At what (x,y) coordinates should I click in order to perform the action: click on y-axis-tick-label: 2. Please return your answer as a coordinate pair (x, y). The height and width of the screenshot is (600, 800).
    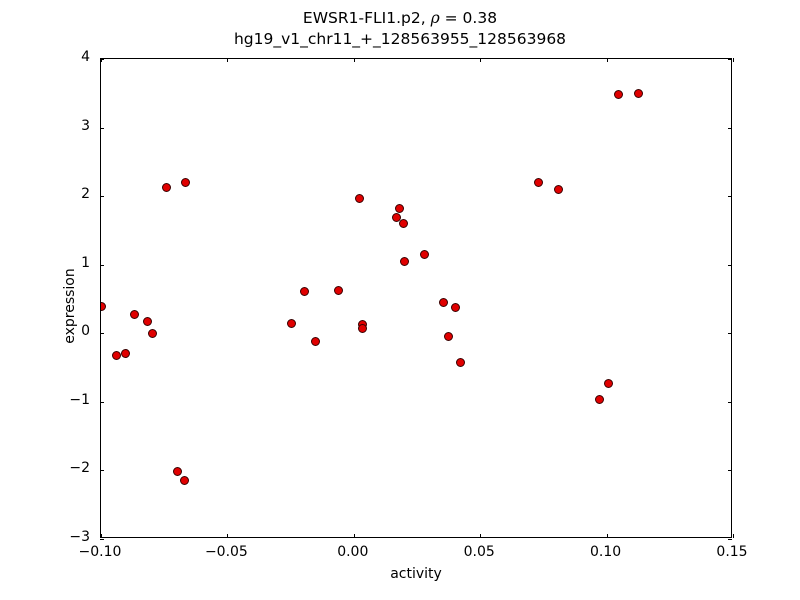
    Looking at the image, I should click on (85, 194).